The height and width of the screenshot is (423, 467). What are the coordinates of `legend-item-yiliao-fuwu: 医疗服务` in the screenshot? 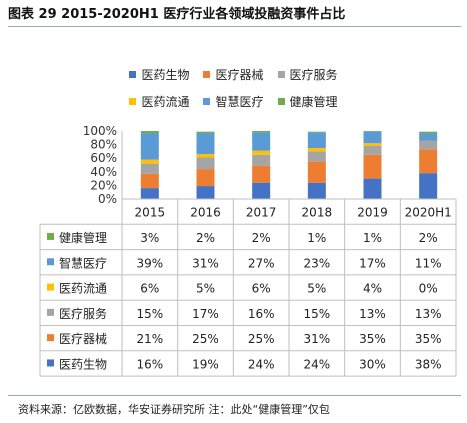 It's located at (307, 74).